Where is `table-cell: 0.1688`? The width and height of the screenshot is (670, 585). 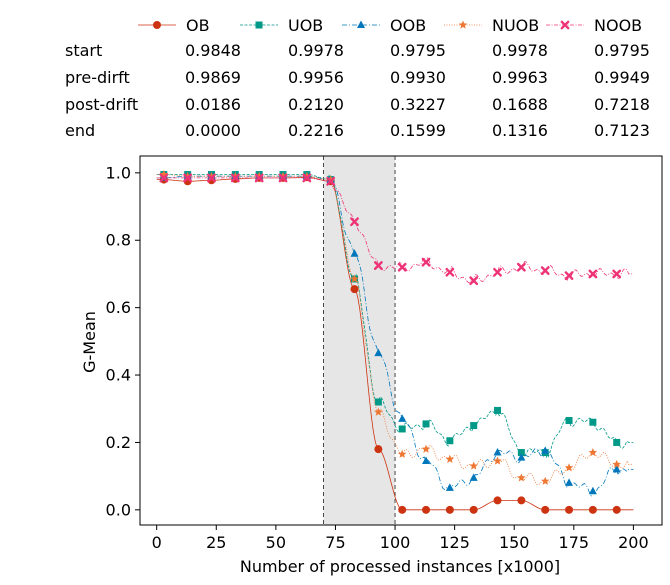 table-cell: 0.1688 is located at coordinates (520, 104).